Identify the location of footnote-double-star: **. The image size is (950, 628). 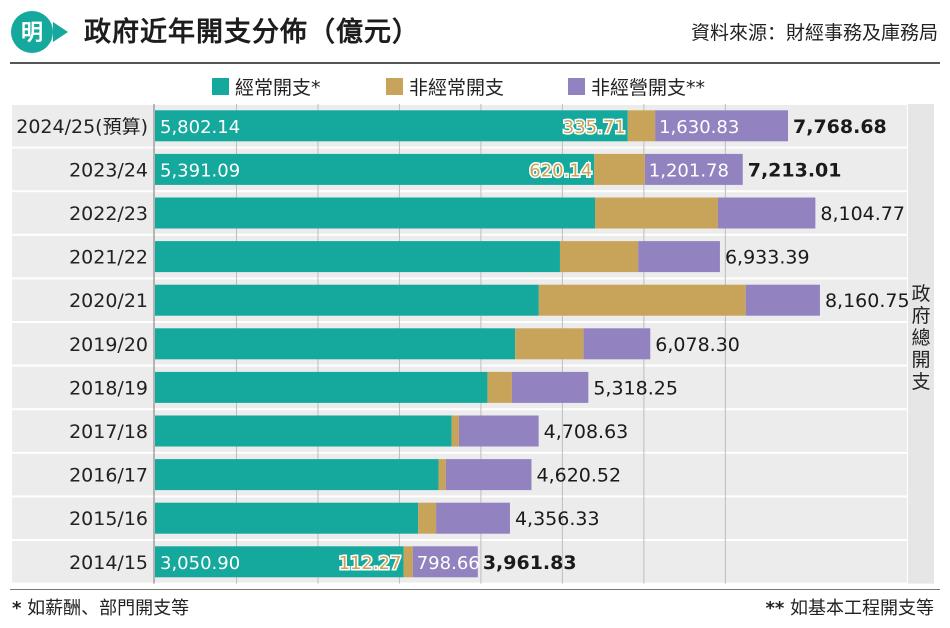
(775, 608).